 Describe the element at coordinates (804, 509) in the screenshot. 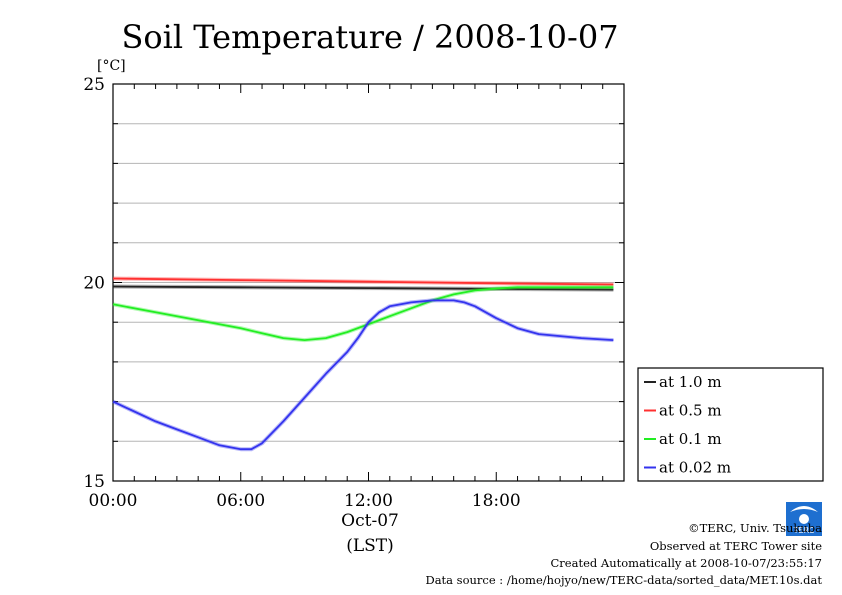

I see `logo-wave-icon` at that location.